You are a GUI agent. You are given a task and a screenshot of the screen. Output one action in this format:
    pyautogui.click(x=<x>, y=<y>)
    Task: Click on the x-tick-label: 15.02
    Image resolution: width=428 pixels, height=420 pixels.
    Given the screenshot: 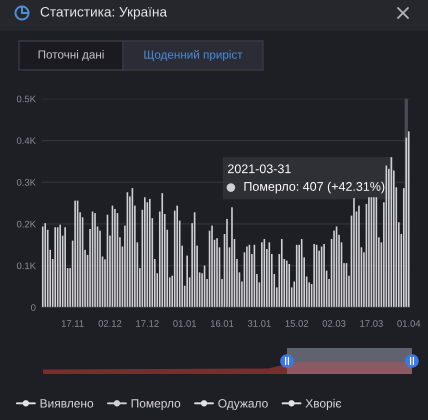 What is the action you would take?
    pyautogui.click(x=297, y=323)
    